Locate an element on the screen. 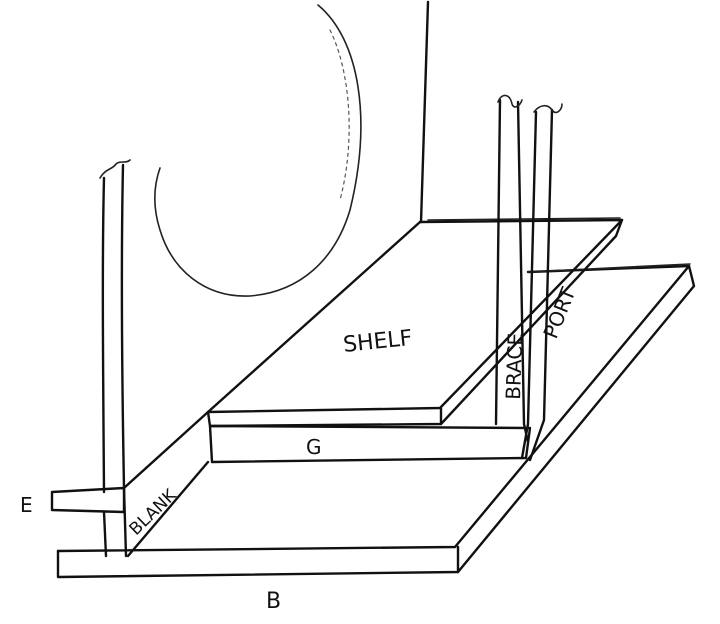  g-board-outline is located at coordinates (370, 444).